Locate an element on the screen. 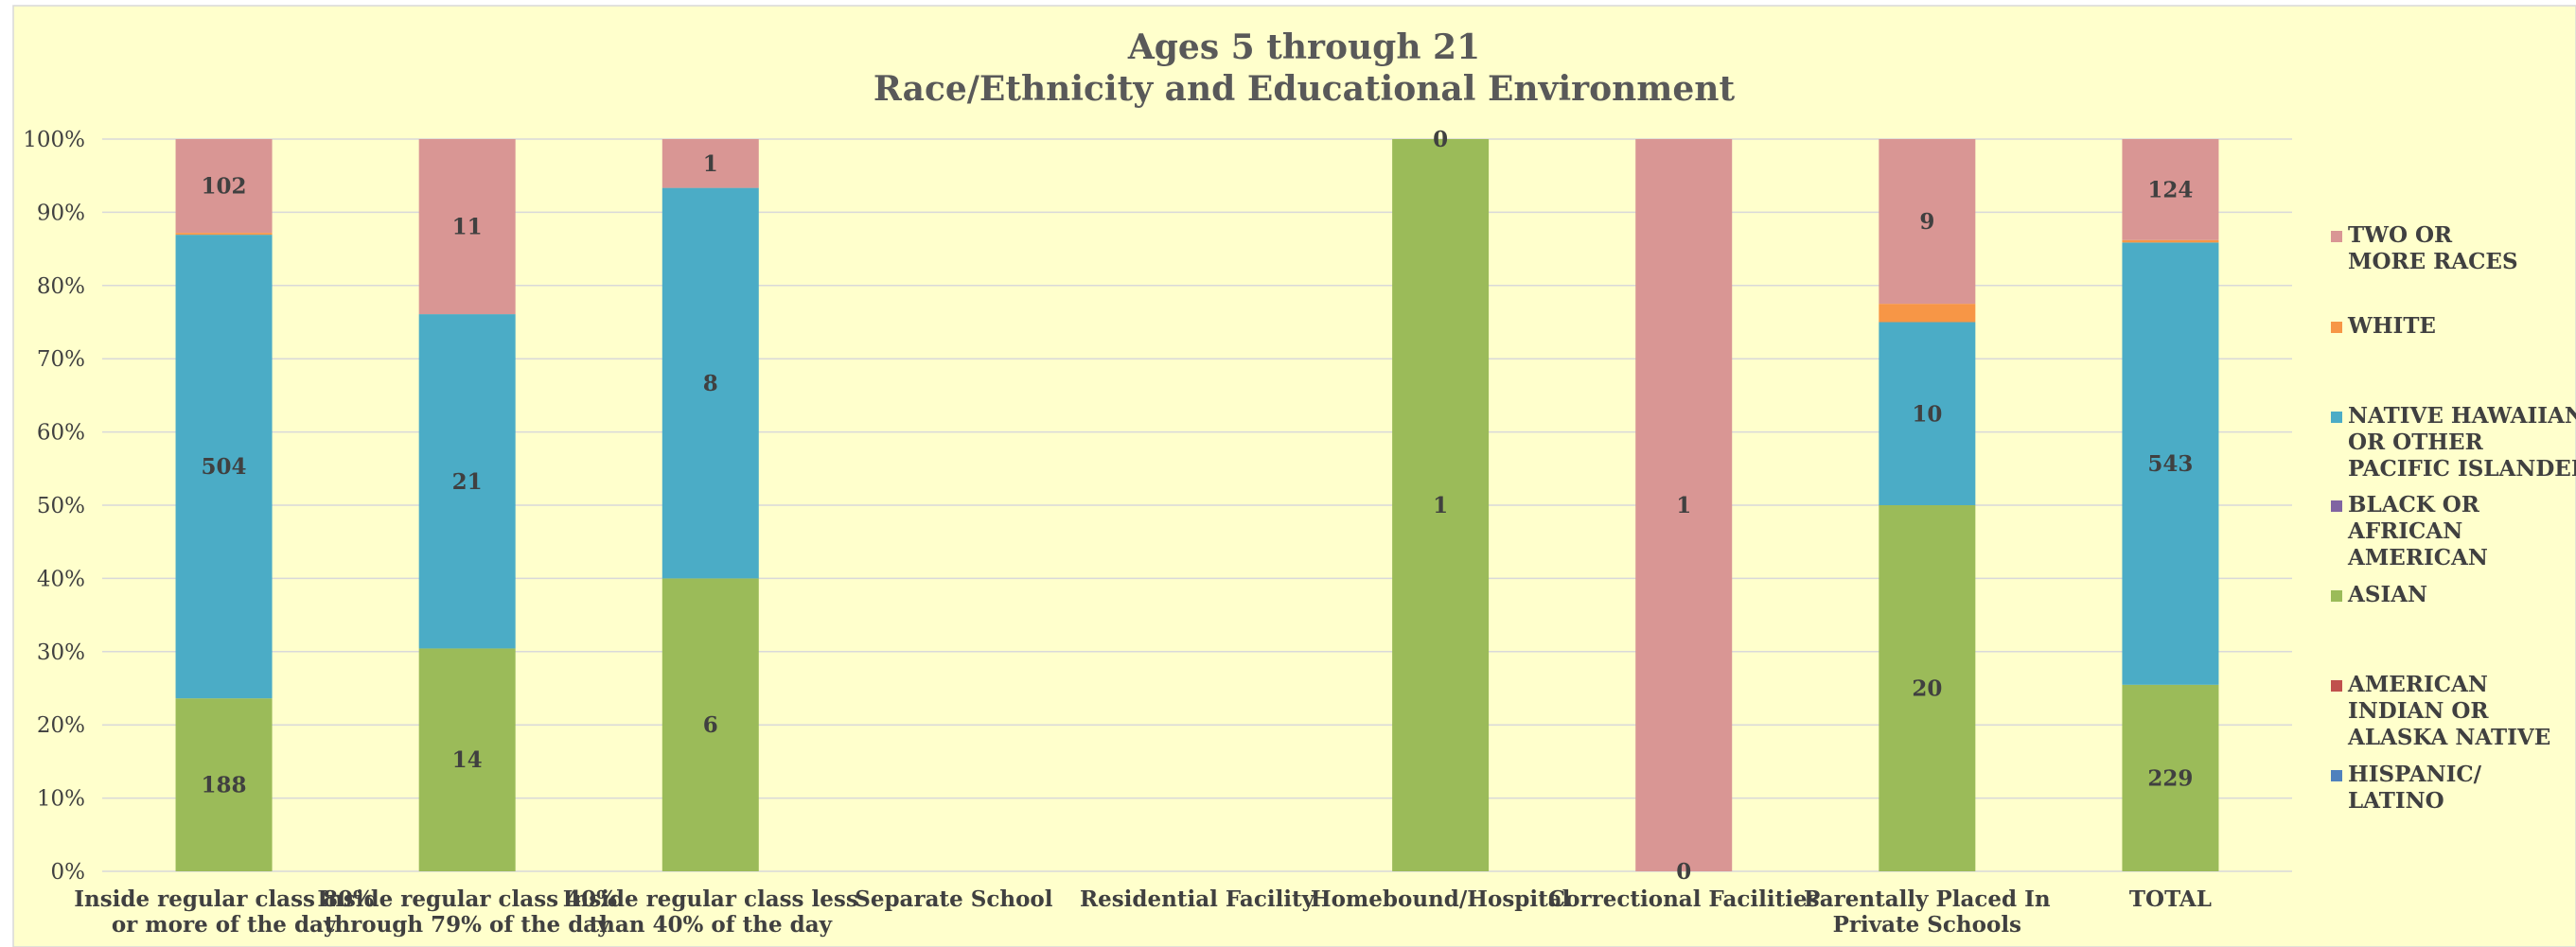 Image resolution: width=2576 pixels, height=947 pixels. data-label: 543 is located at coordinates (2170, 464).